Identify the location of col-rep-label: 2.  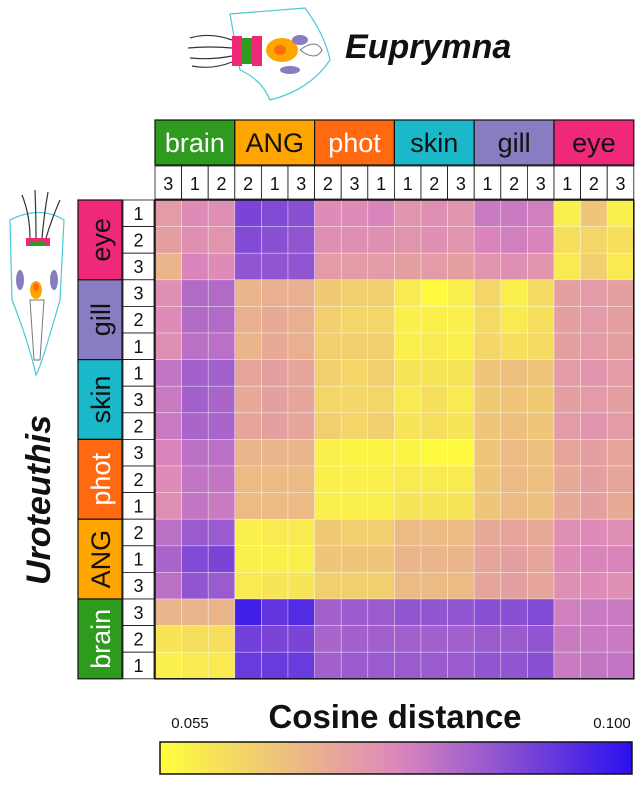
(328, 184).